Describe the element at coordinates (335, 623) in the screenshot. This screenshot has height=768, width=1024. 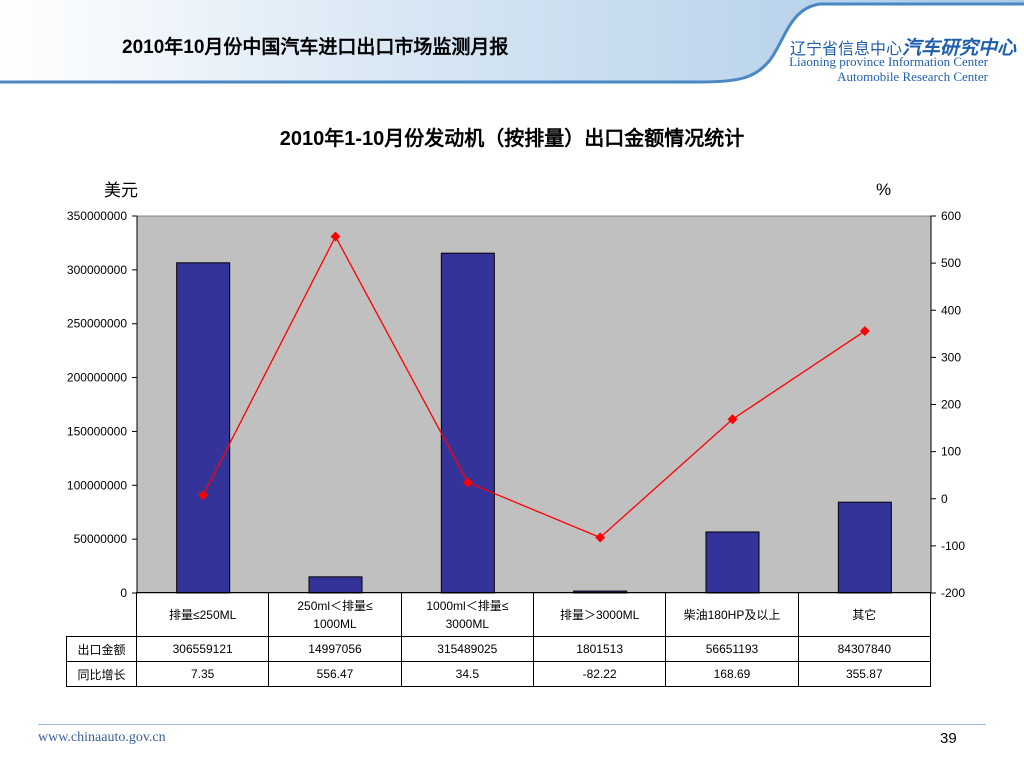
I see `category-label-line: 1000ML` at that location.